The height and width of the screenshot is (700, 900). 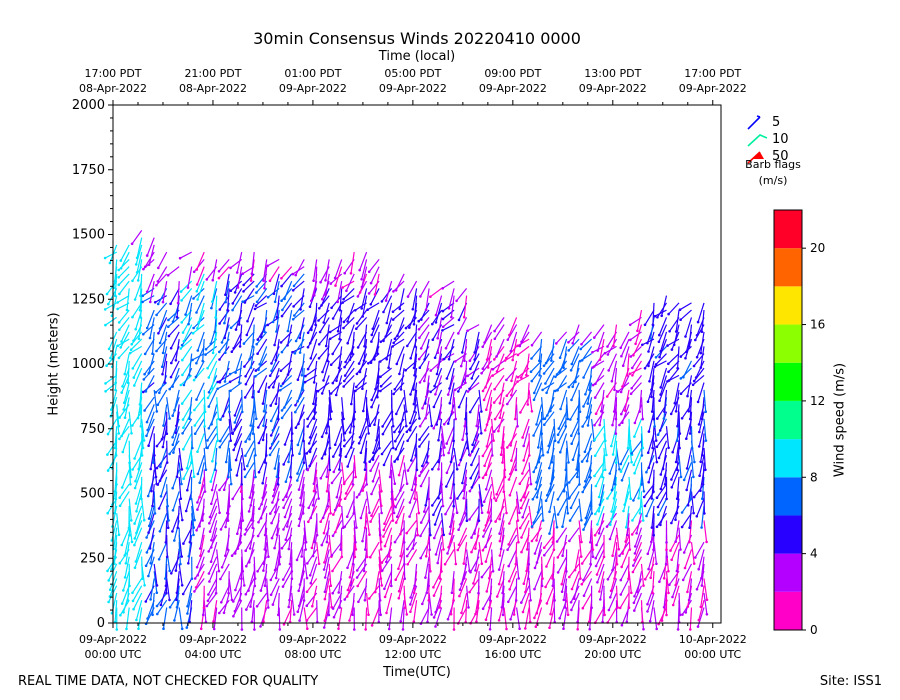 What do you see at coordinates (92, 494) in the screenshot?
I see `y-tick-label: 500` at bounding box center [92, 494].